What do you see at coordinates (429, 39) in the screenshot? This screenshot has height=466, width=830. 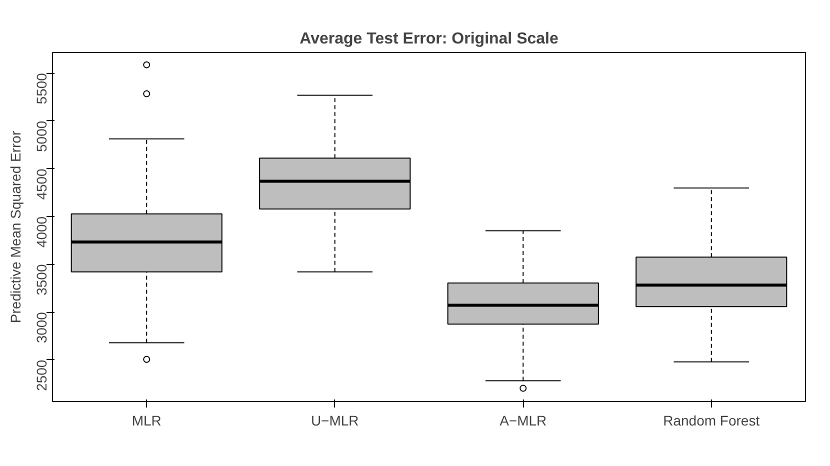 I see `chart-title: Average Test Error: Original Scale` at bounding box center [429, 39].